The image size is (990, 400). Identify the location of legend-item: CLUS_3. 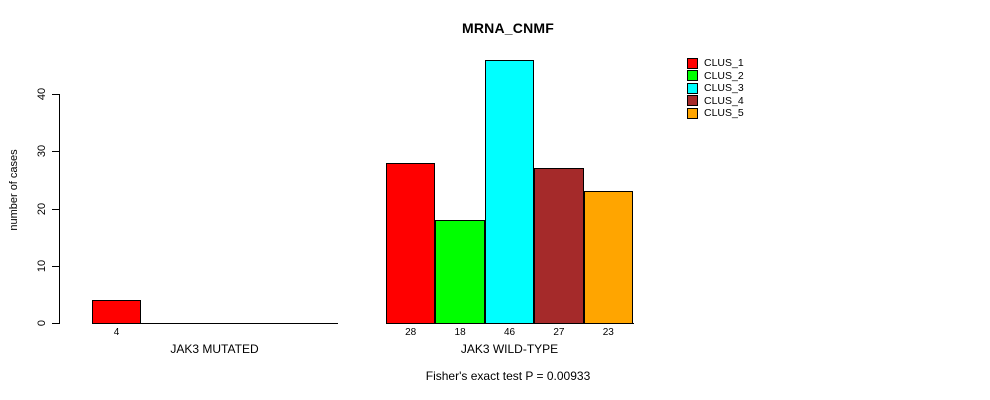
(715, 88).